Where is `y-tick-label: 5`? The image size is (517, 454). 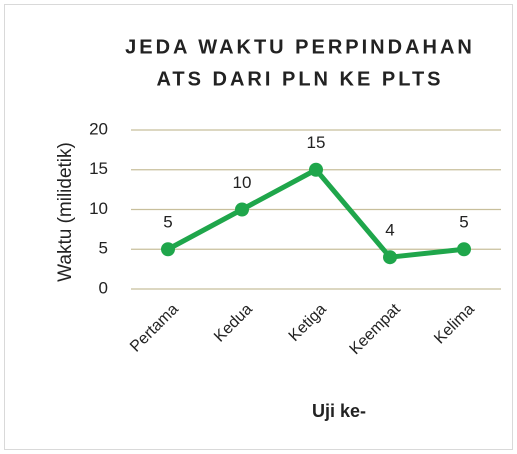 y-tick-label: 5 is located at coordinates (103, 248).